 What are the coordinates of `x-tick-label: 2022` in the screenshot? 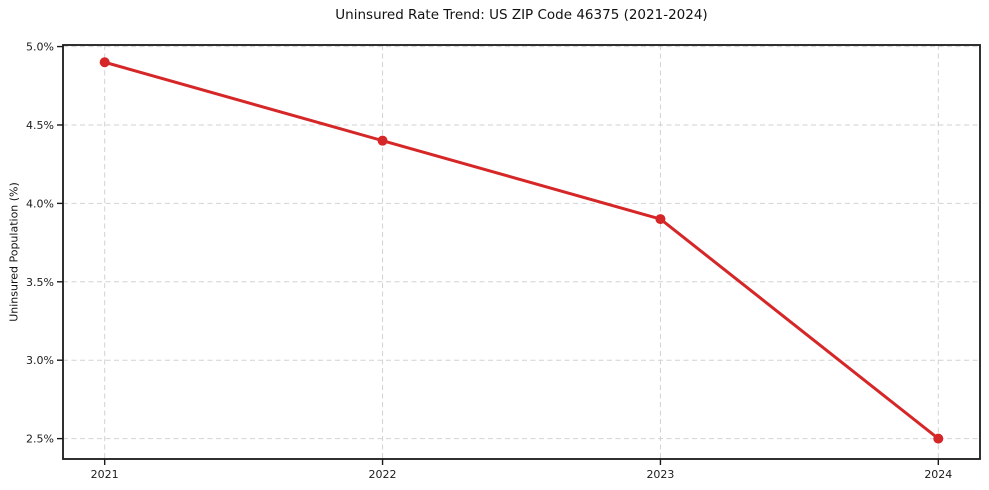 It's located at (383, 474).